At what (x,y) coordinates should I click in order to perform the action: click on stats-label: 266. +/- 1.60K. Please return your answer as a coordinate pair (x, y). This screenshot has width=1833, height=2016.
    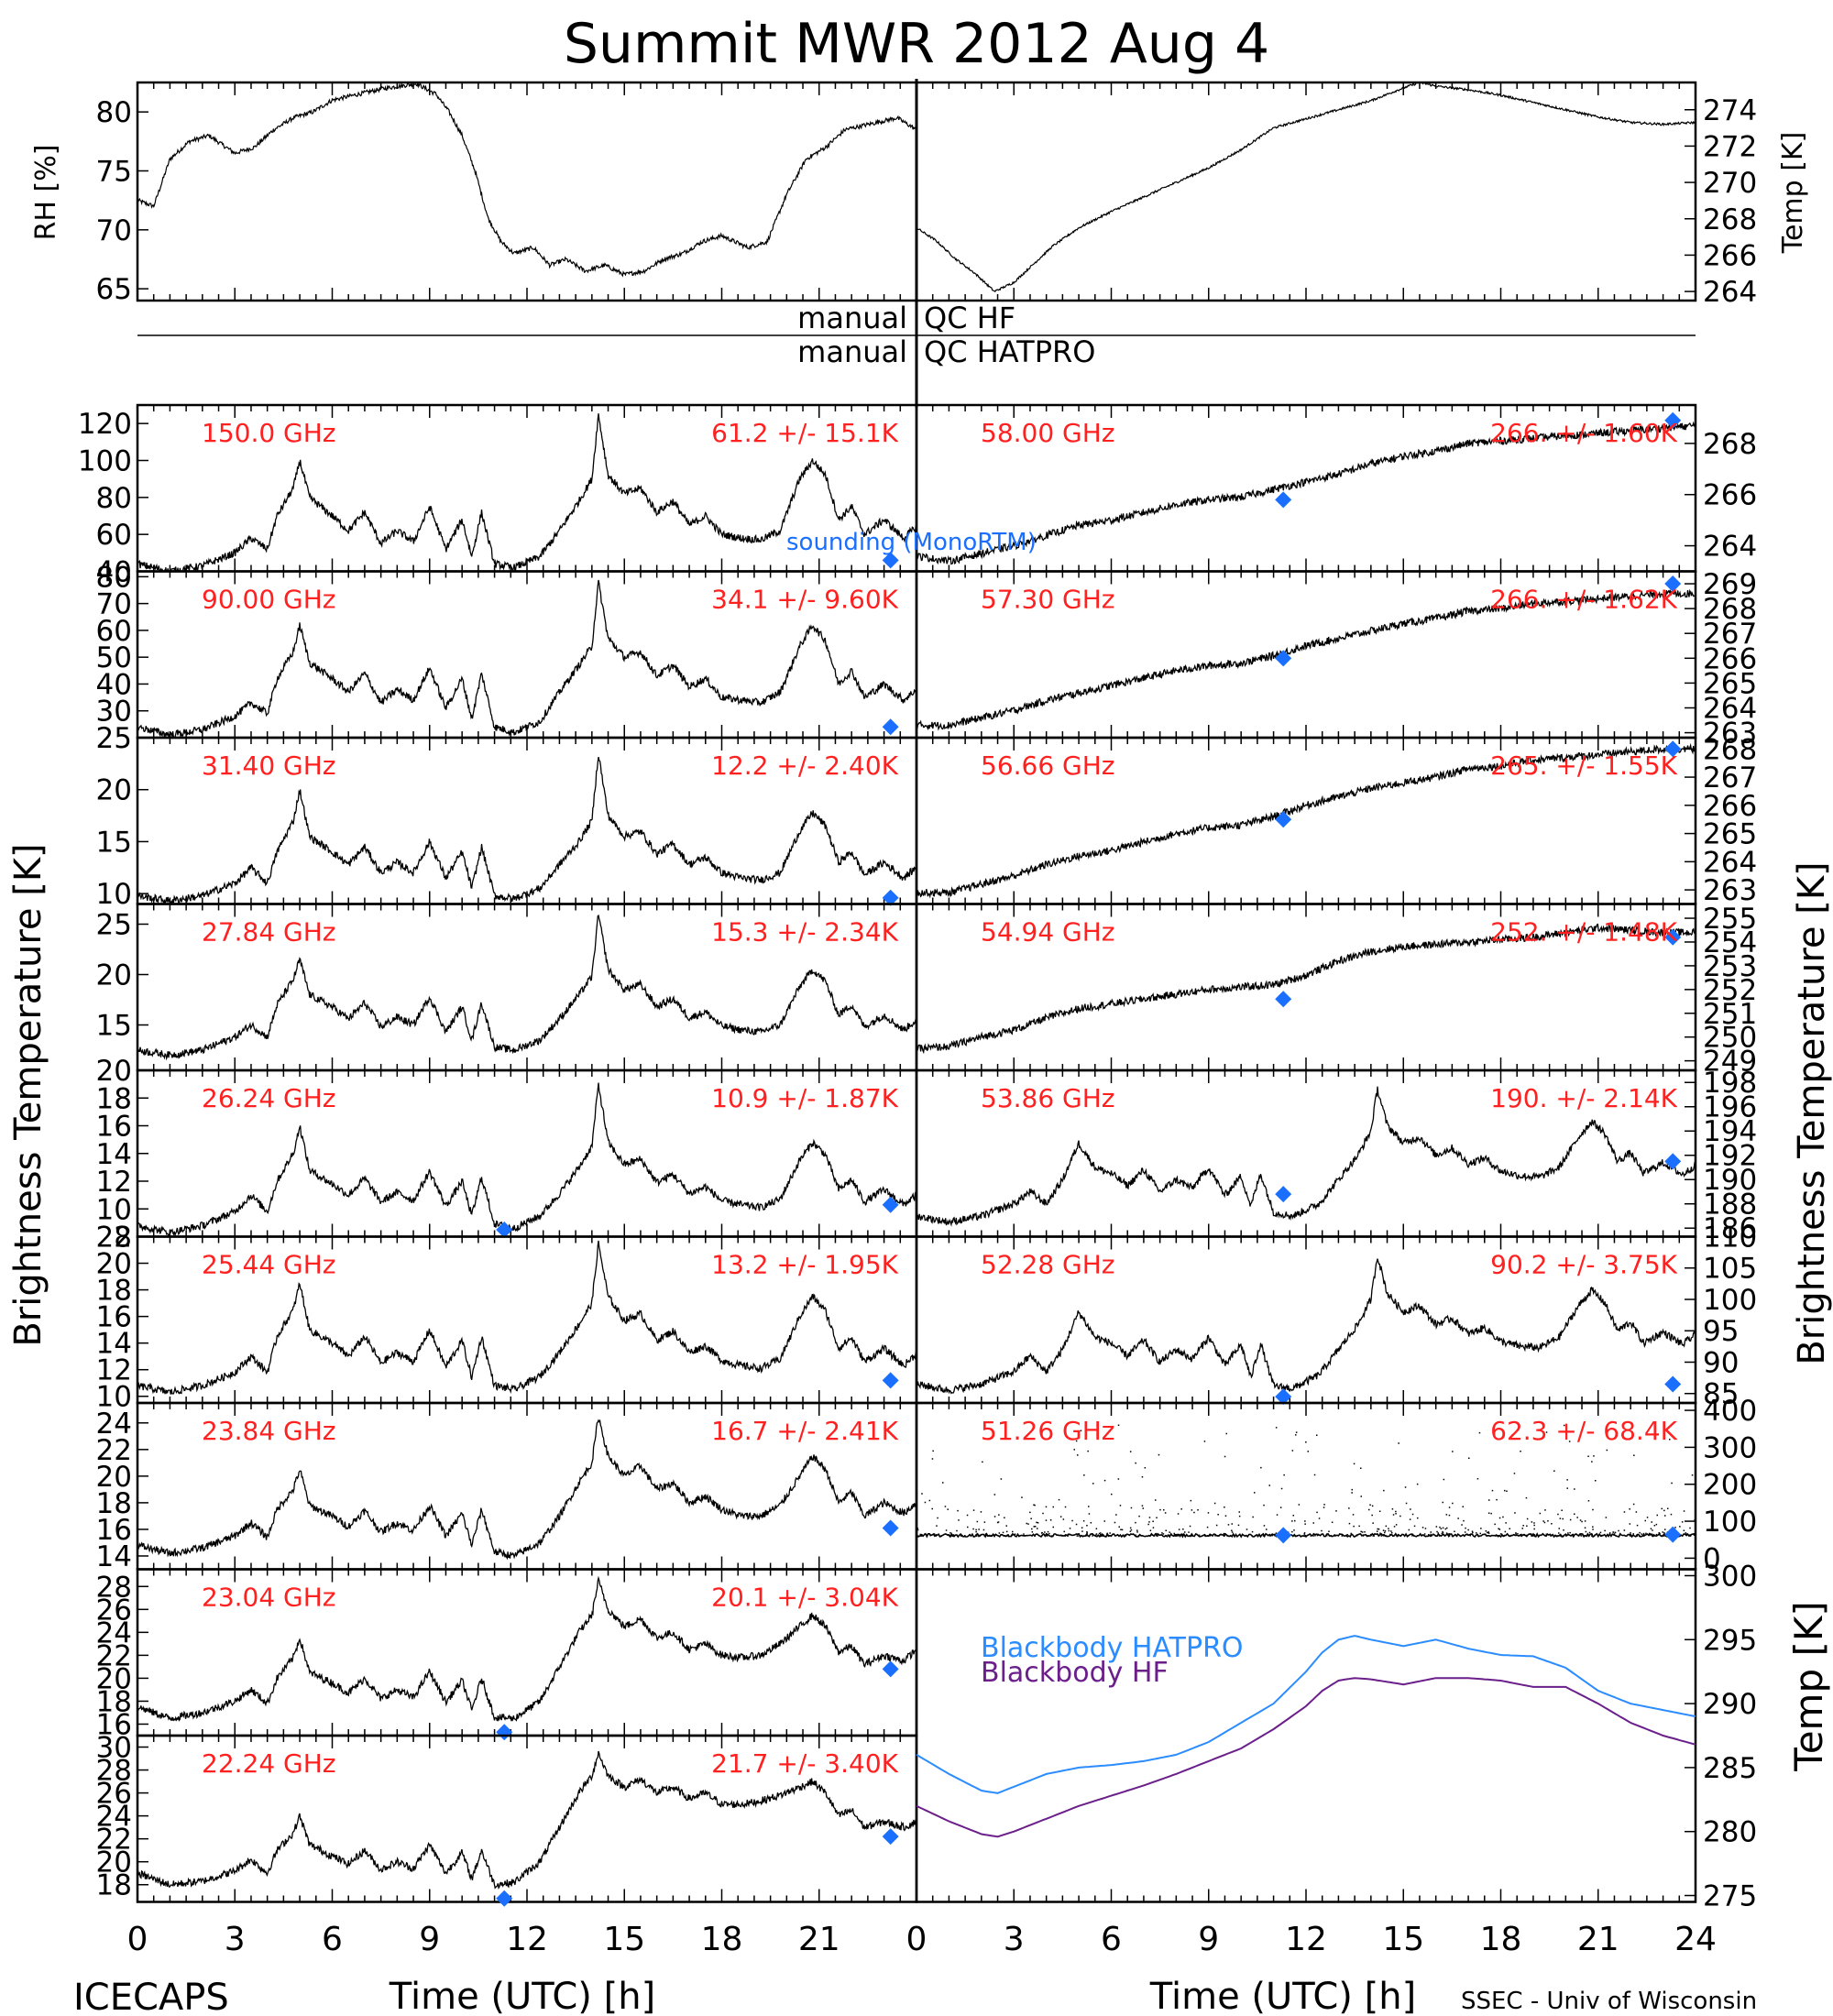
    Looking at the image, I should click on (1583, 433).